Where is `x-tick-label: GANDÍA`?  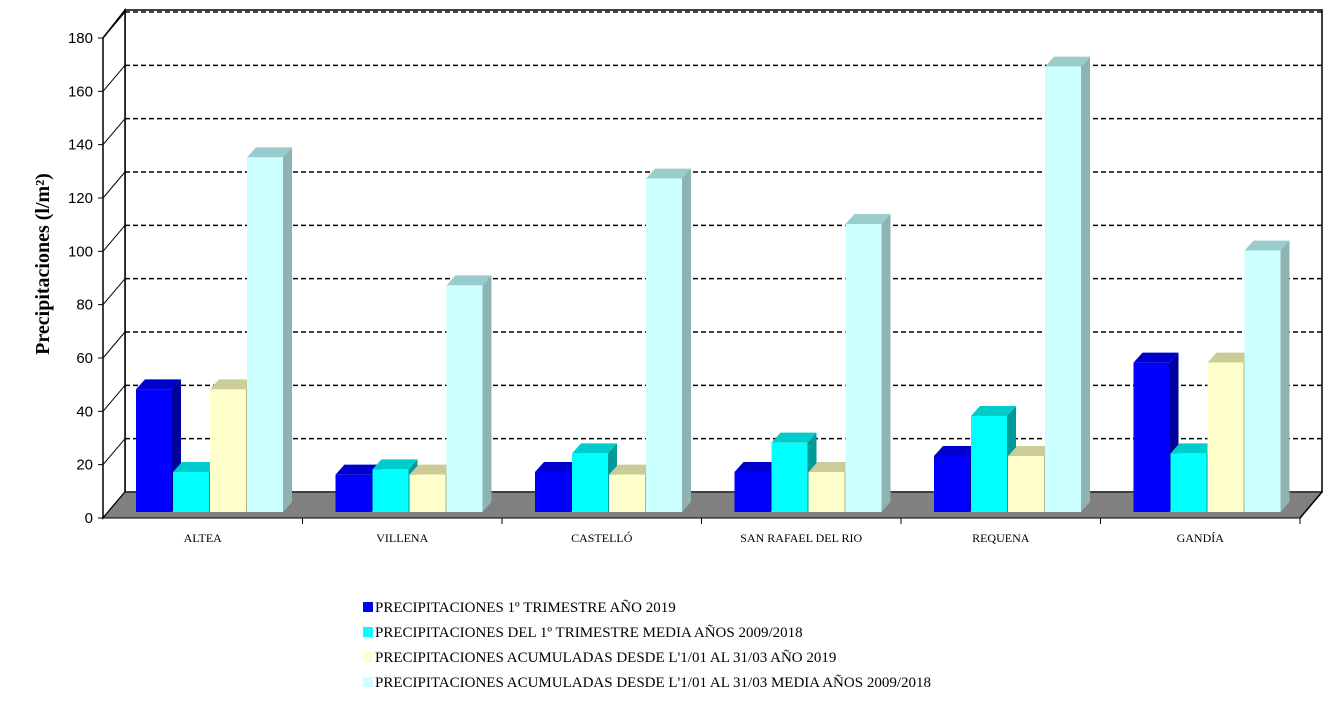 x-tick-label: GANDÍA is located at coordinates (1201, 538).